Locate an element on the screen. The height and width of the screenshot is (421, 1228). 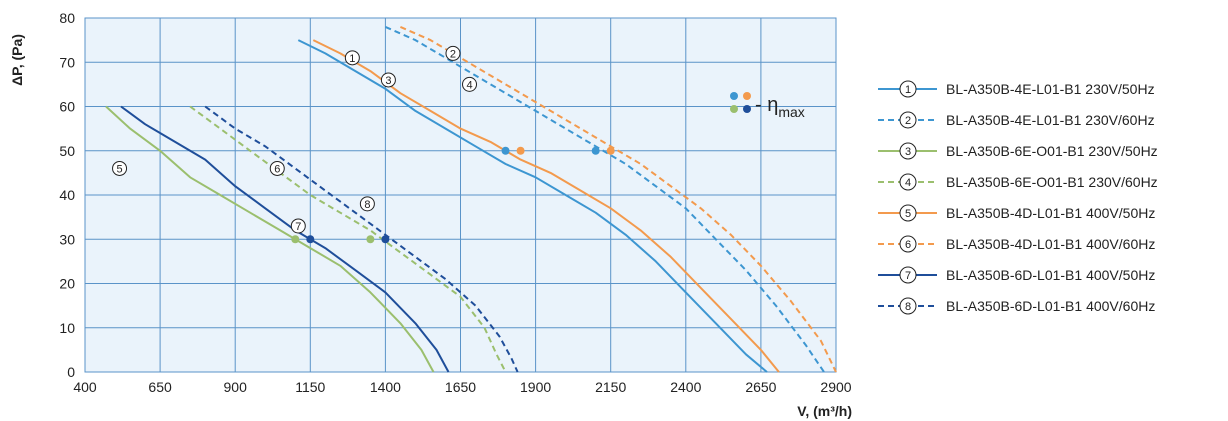
y-tick-label-1: 10 is located at coordinates (67, 328).